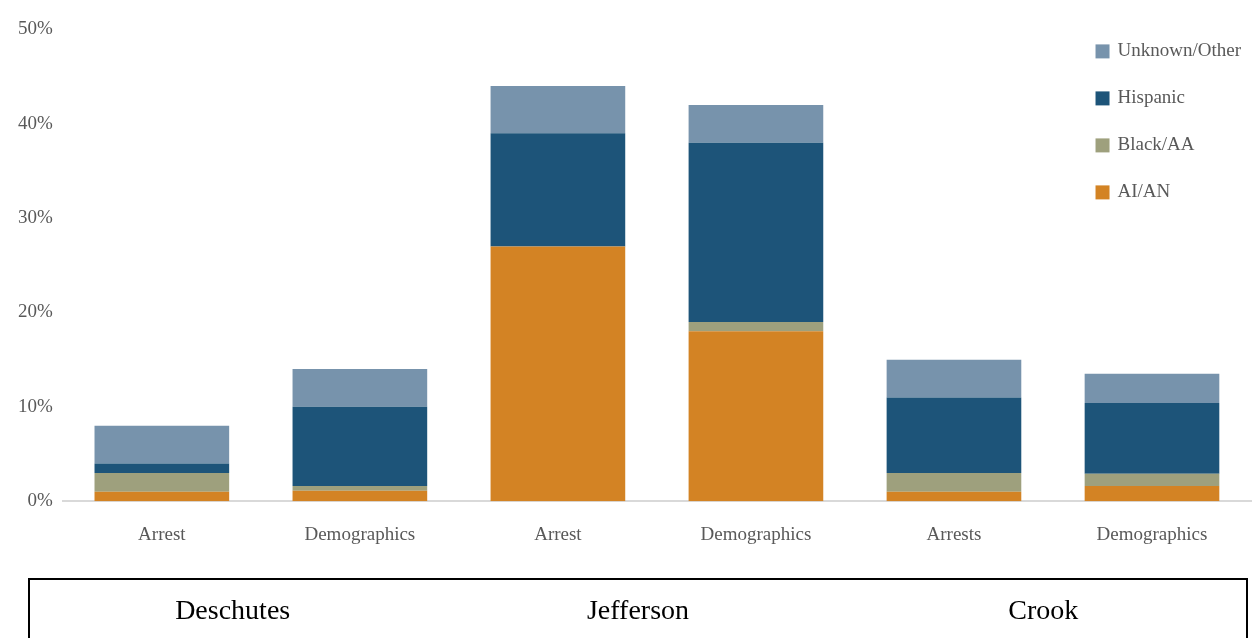 The height and width of the screenshot is (642, 1255). What do you see at coordinates (1043, 610) in the screenshot?
I see `text: Crook` at bounding box center [1043, 610].